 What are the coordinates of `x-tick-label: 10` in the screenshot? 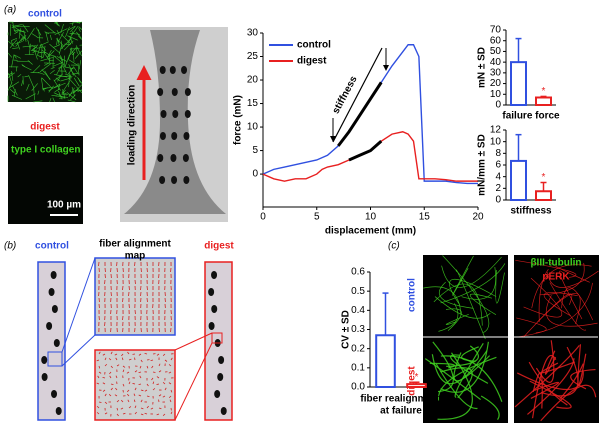 It's located at (371, 217).